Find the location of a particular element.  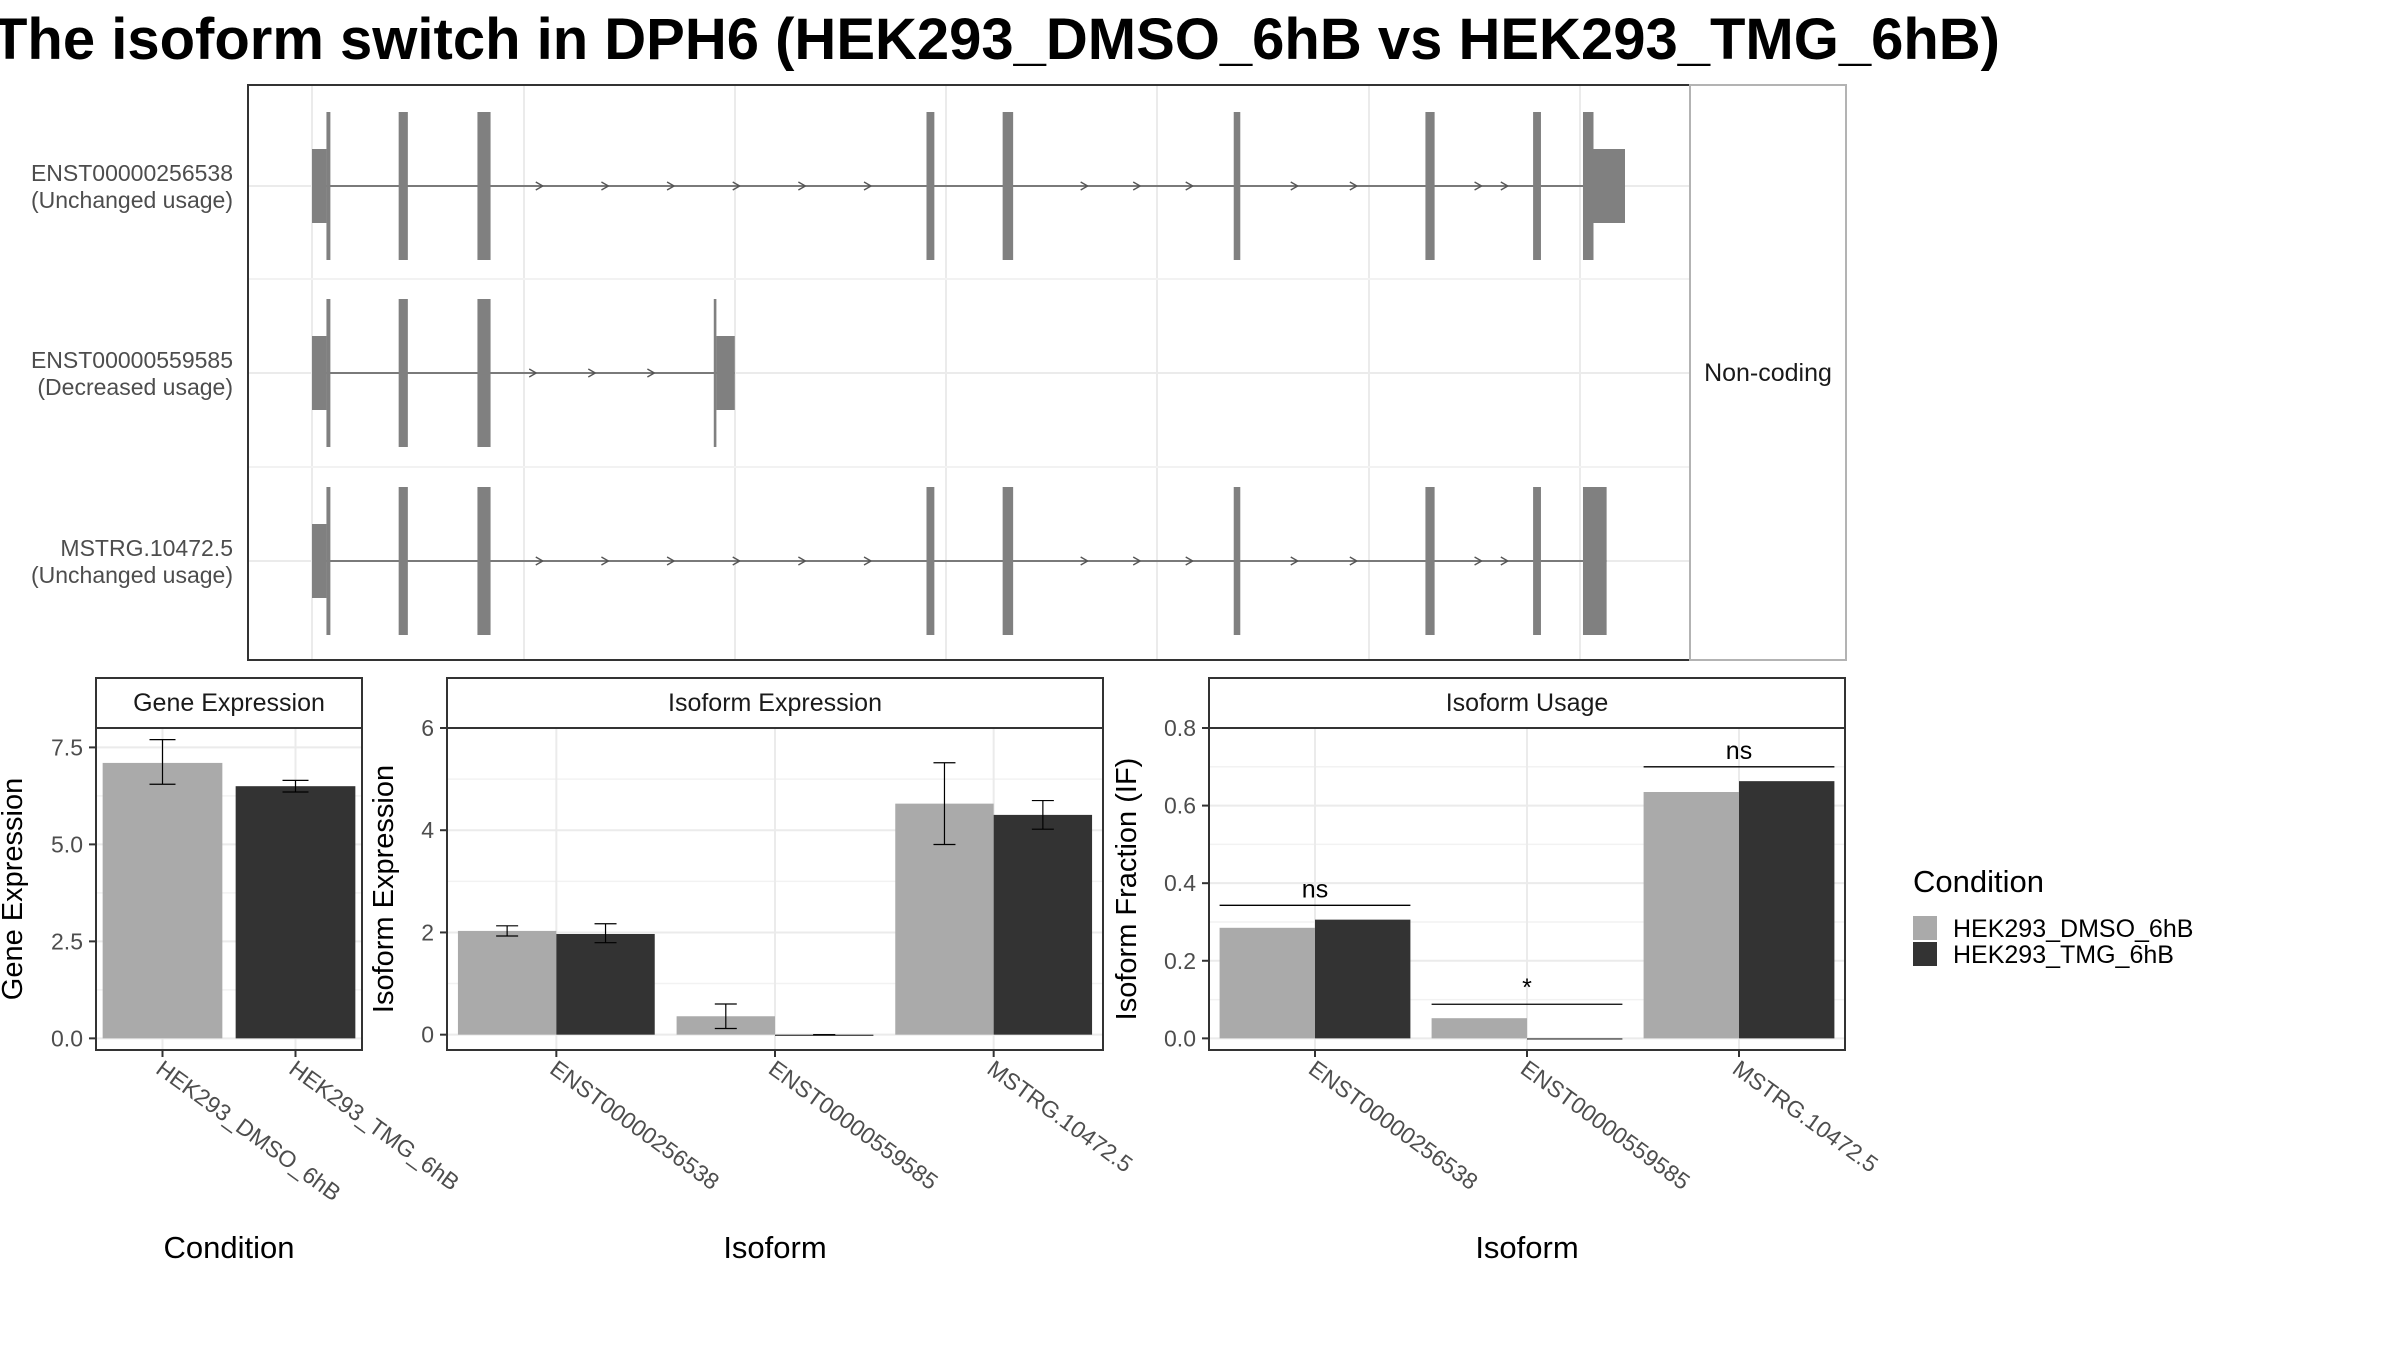

transcript-name-label: ENST00000256538 is located at coordinates (132, 173).